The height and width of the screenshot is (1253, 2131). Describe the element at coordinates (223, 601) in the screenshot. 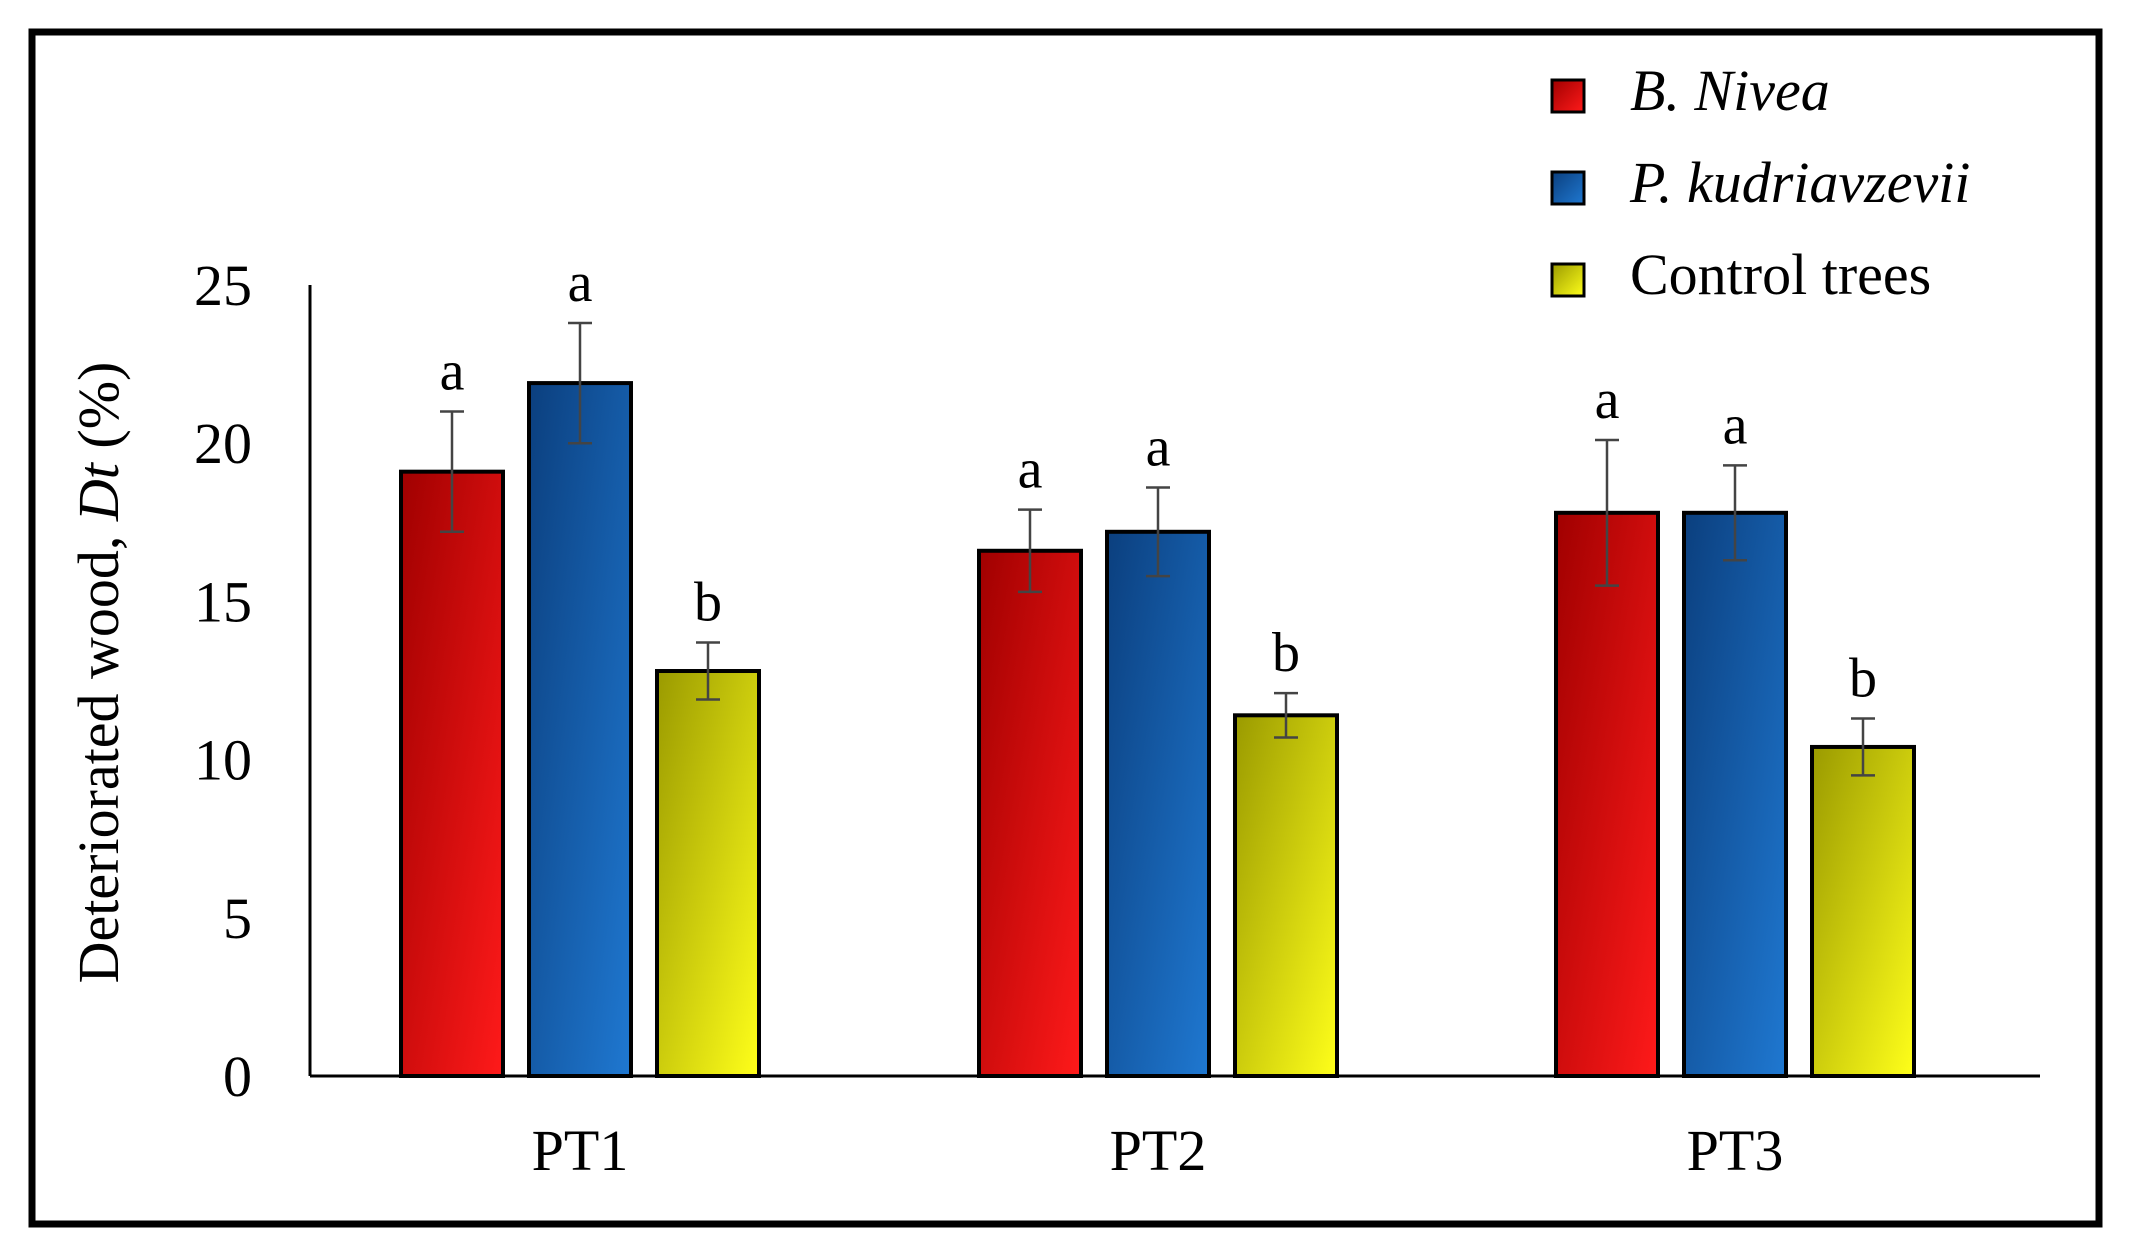

I see `y-tick-label: 15` at that location.